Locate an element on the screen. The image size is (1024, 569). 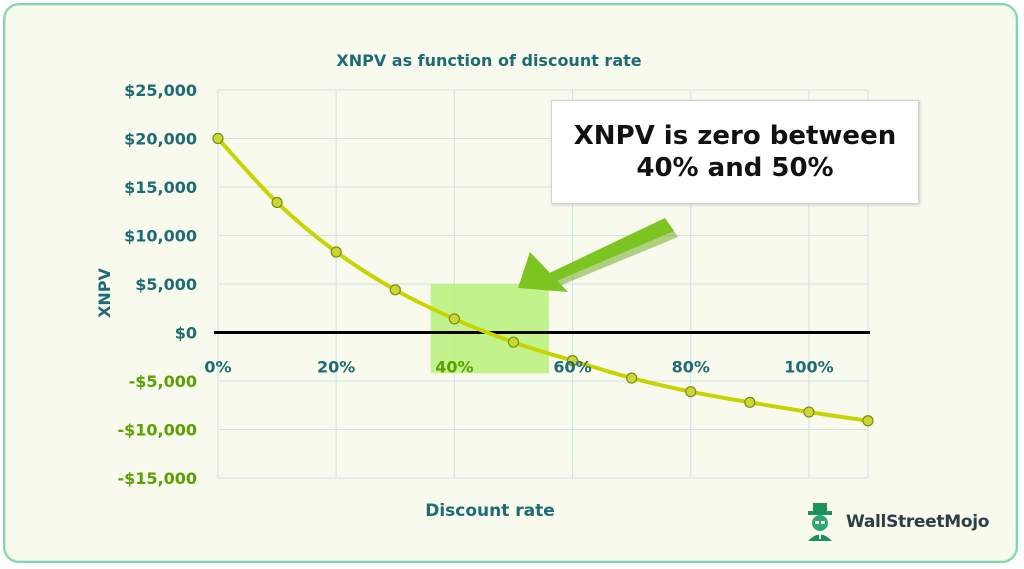
x-tick-label: 0% is located at coordinates (217, 367).